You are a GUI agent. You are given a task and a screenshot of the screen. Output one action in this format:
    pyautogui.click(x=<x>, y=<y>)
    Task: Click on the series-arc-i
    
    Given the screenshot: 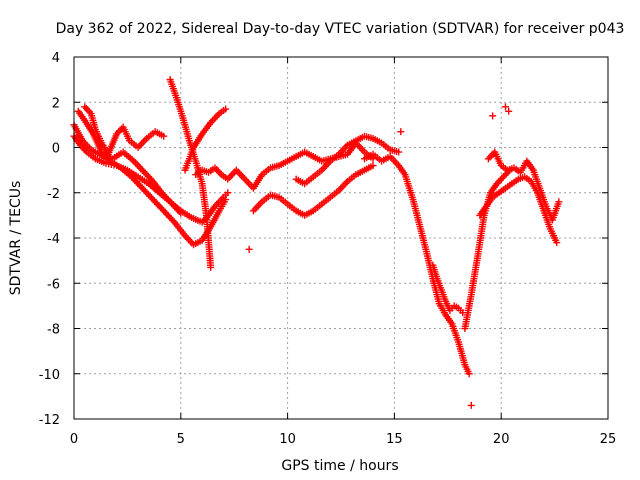 What is the action you would take?
    pyautogui.click(x=347, y=160)
    